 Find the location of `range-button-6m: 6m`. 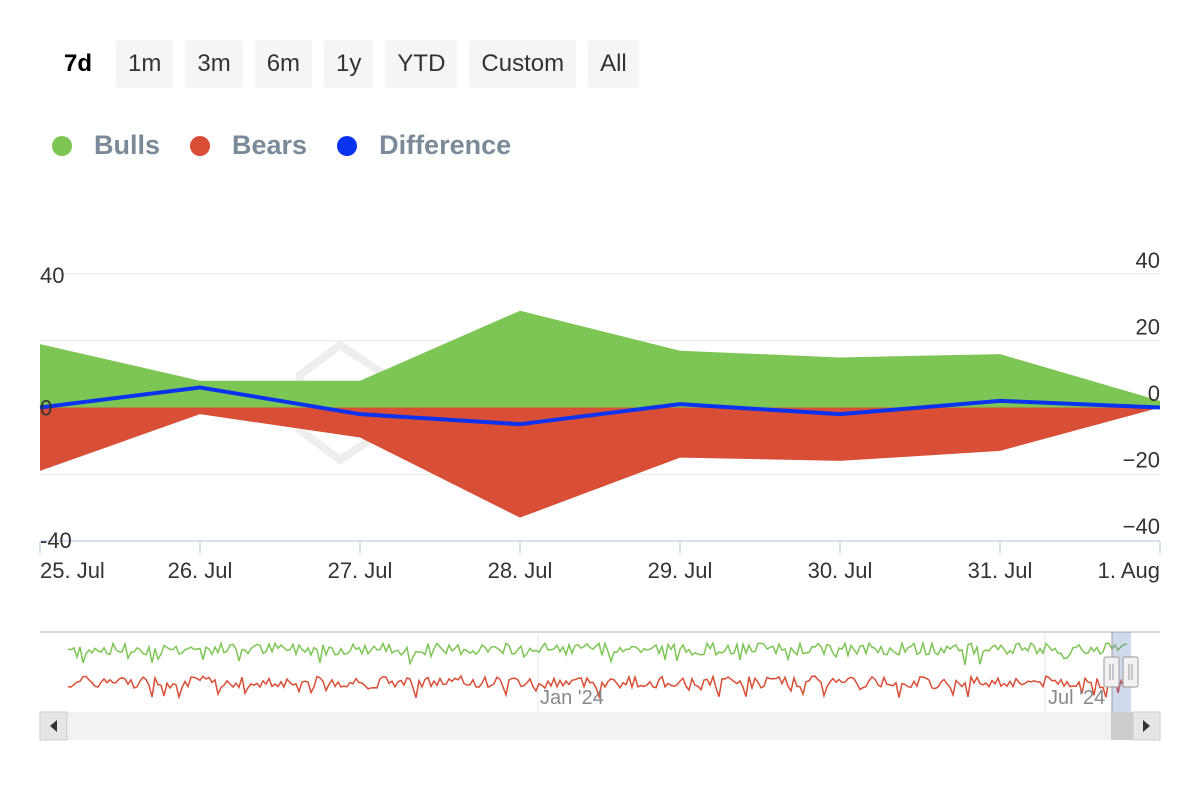

range-button-6m: 6m is located at coordinates (283, 64).